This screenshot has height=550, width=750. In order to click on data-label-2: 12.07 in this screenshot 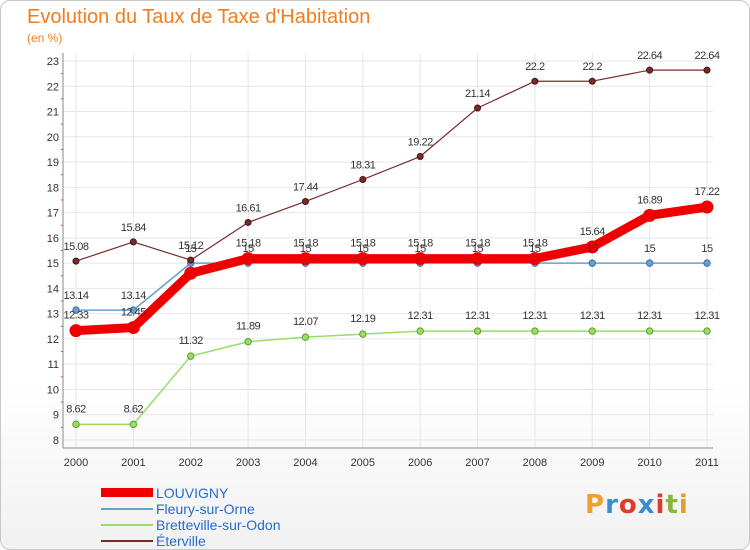, I will do `click(305, 322)`.